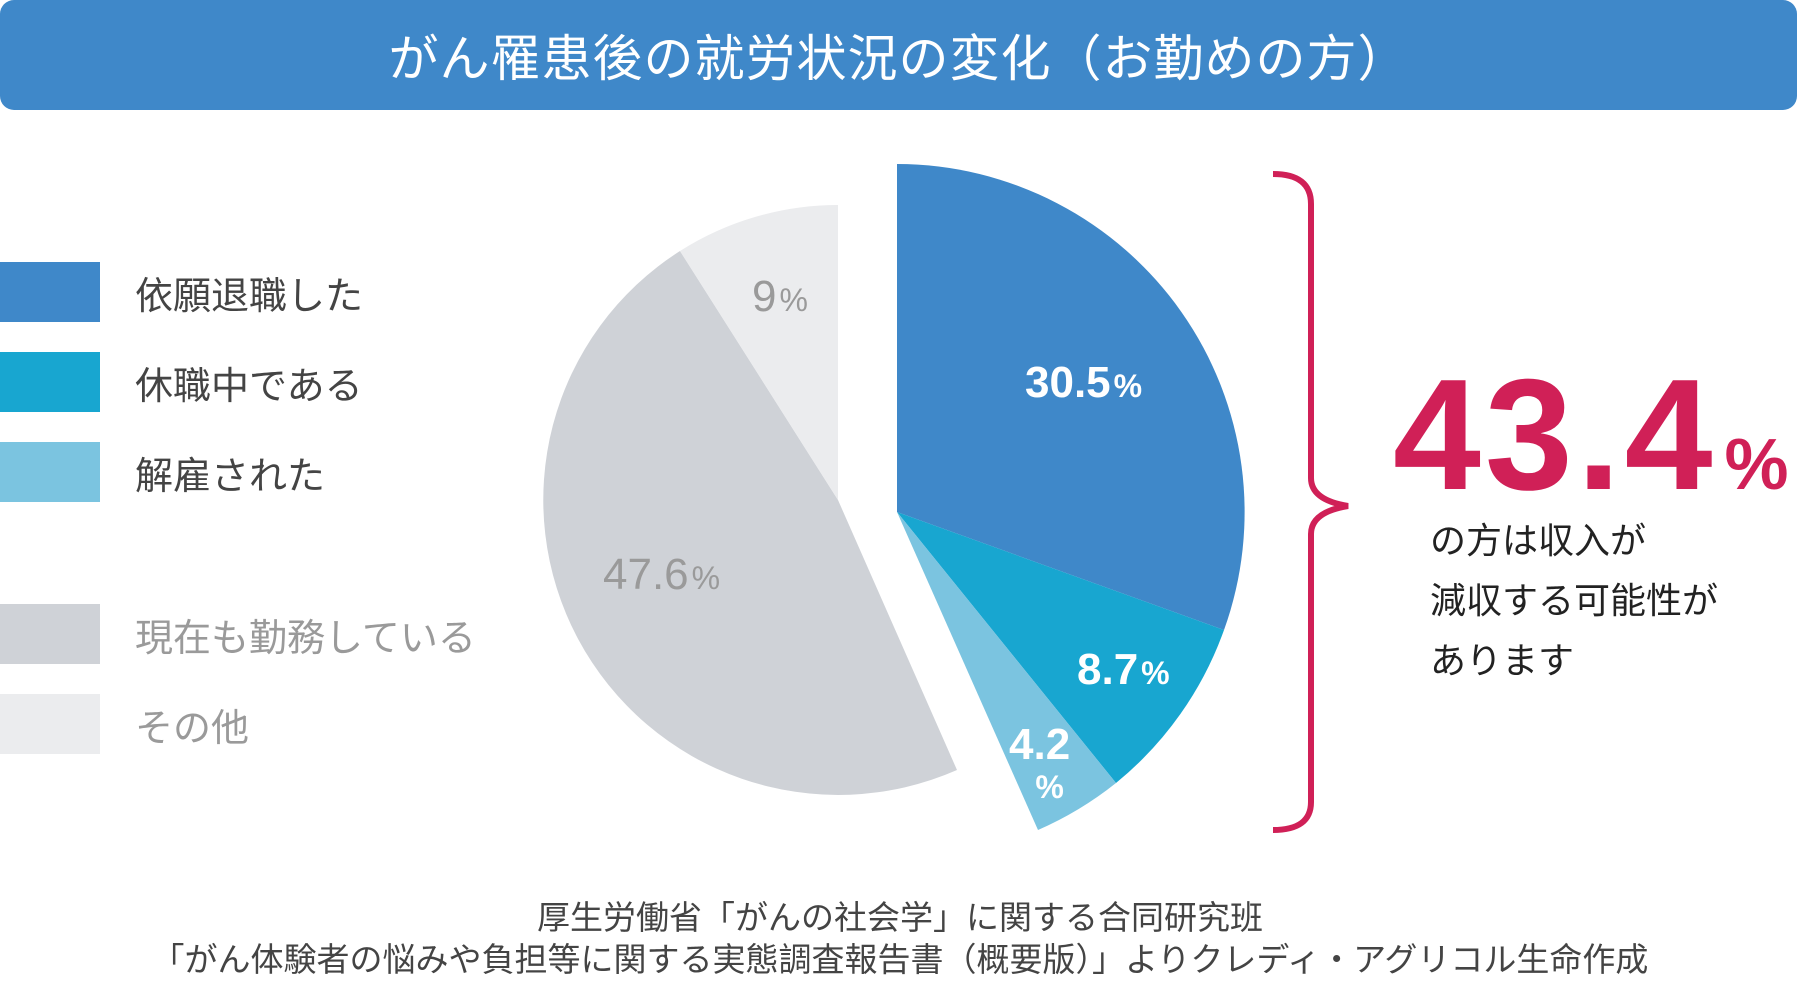 Image resolution: width=1800 pixels, height=981 pixels. Describe the element at coordinates (124, 724) in the screenshot. I see `legend-item-other: その他` at that location.